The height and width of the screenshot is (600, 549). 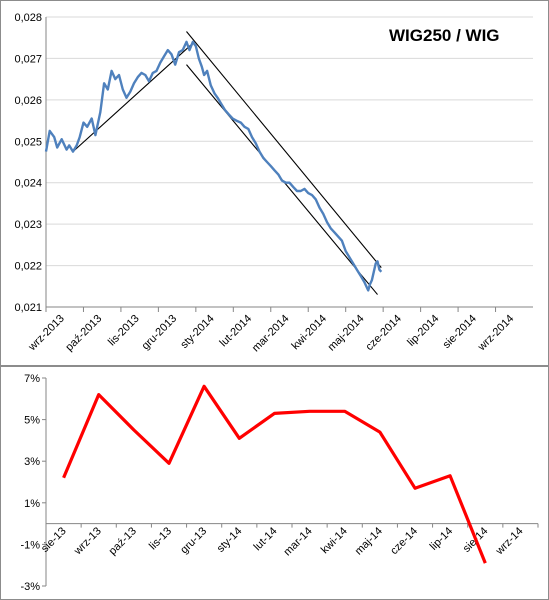 What do you see at coordinates (28, 267) in the screenshot?
I see `y-tick-label: 0,022` at bounding box center [28, 267].